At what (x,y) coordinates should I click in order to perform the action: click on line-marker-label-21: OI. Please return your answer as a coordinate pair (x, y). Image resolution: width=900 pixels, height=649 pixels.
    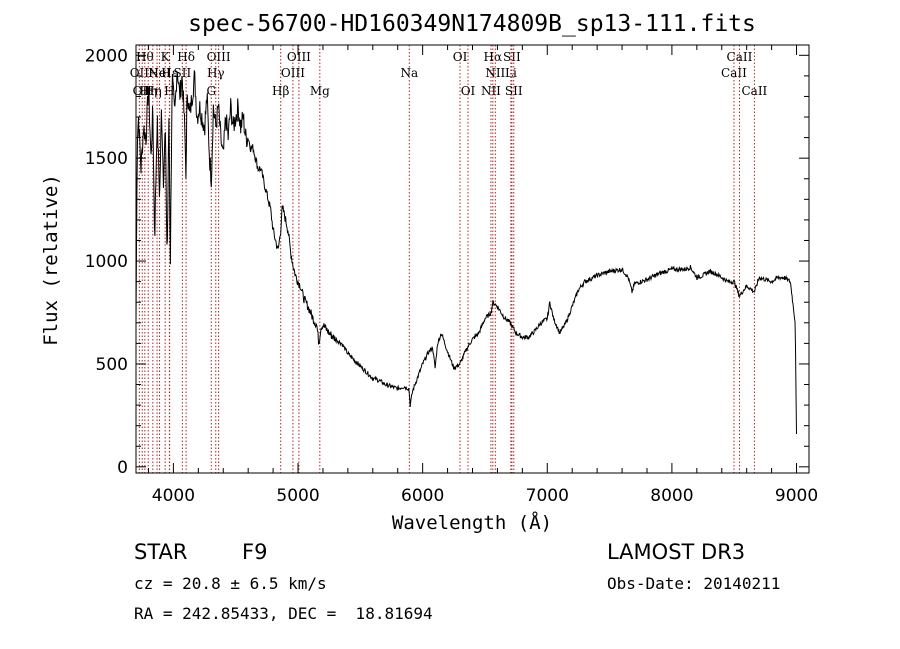
    Looking at the image, I should click on (468, 91).